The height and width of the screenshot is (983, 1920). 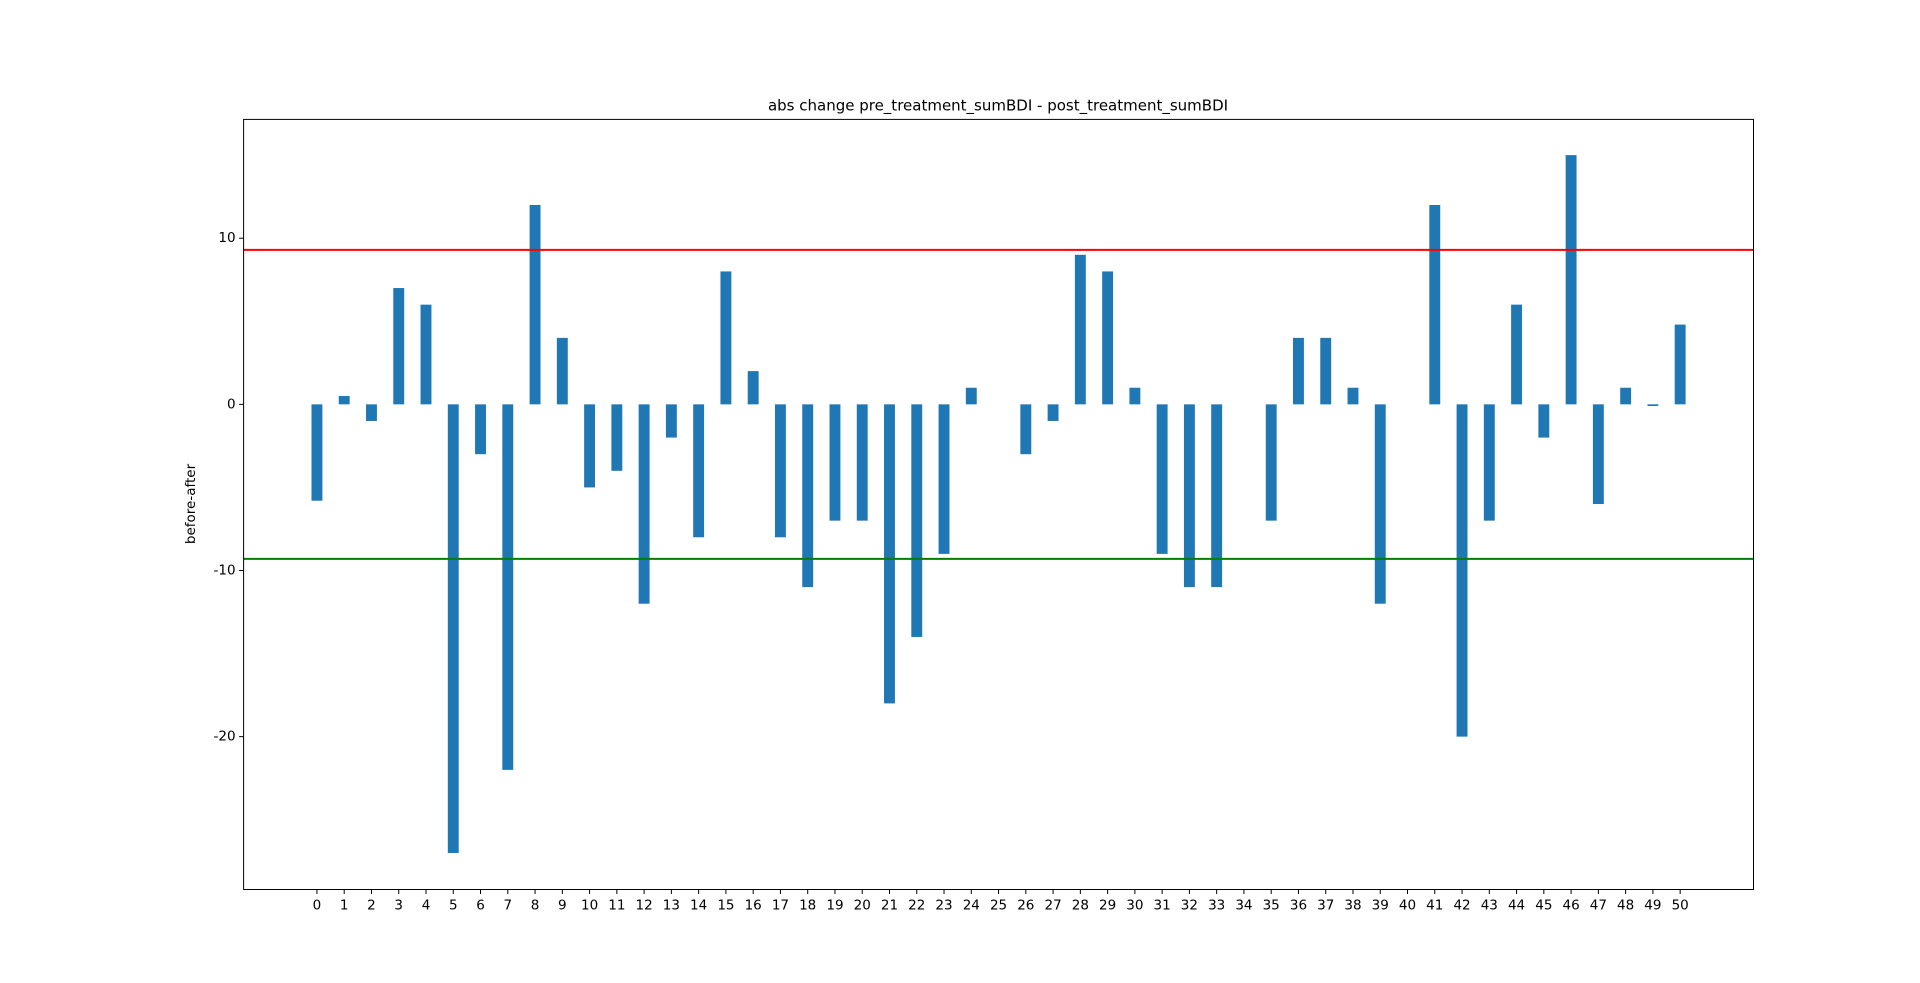 What do you see at coordinates (807, 906) in the screenshot?
I see `x-tick-label: 18` at bounding box center [807, 906].